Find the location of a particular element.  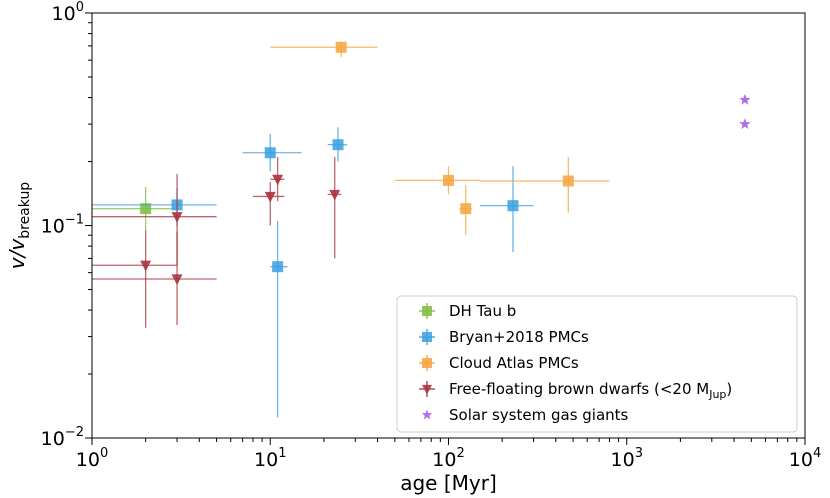

y-tick-label: 10⁻¹ is located at coordinates (62, 225).